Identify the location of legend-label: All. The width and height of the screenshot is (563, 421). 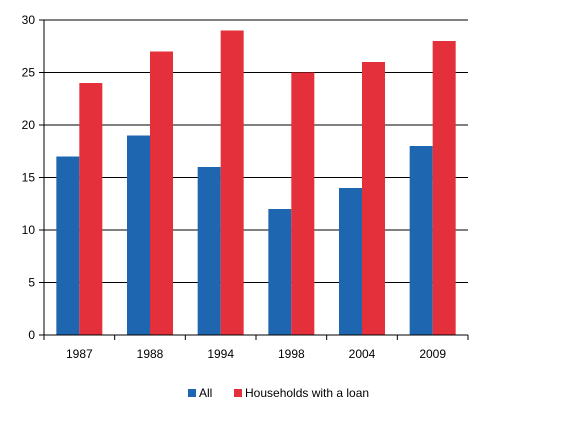
(205, 393).